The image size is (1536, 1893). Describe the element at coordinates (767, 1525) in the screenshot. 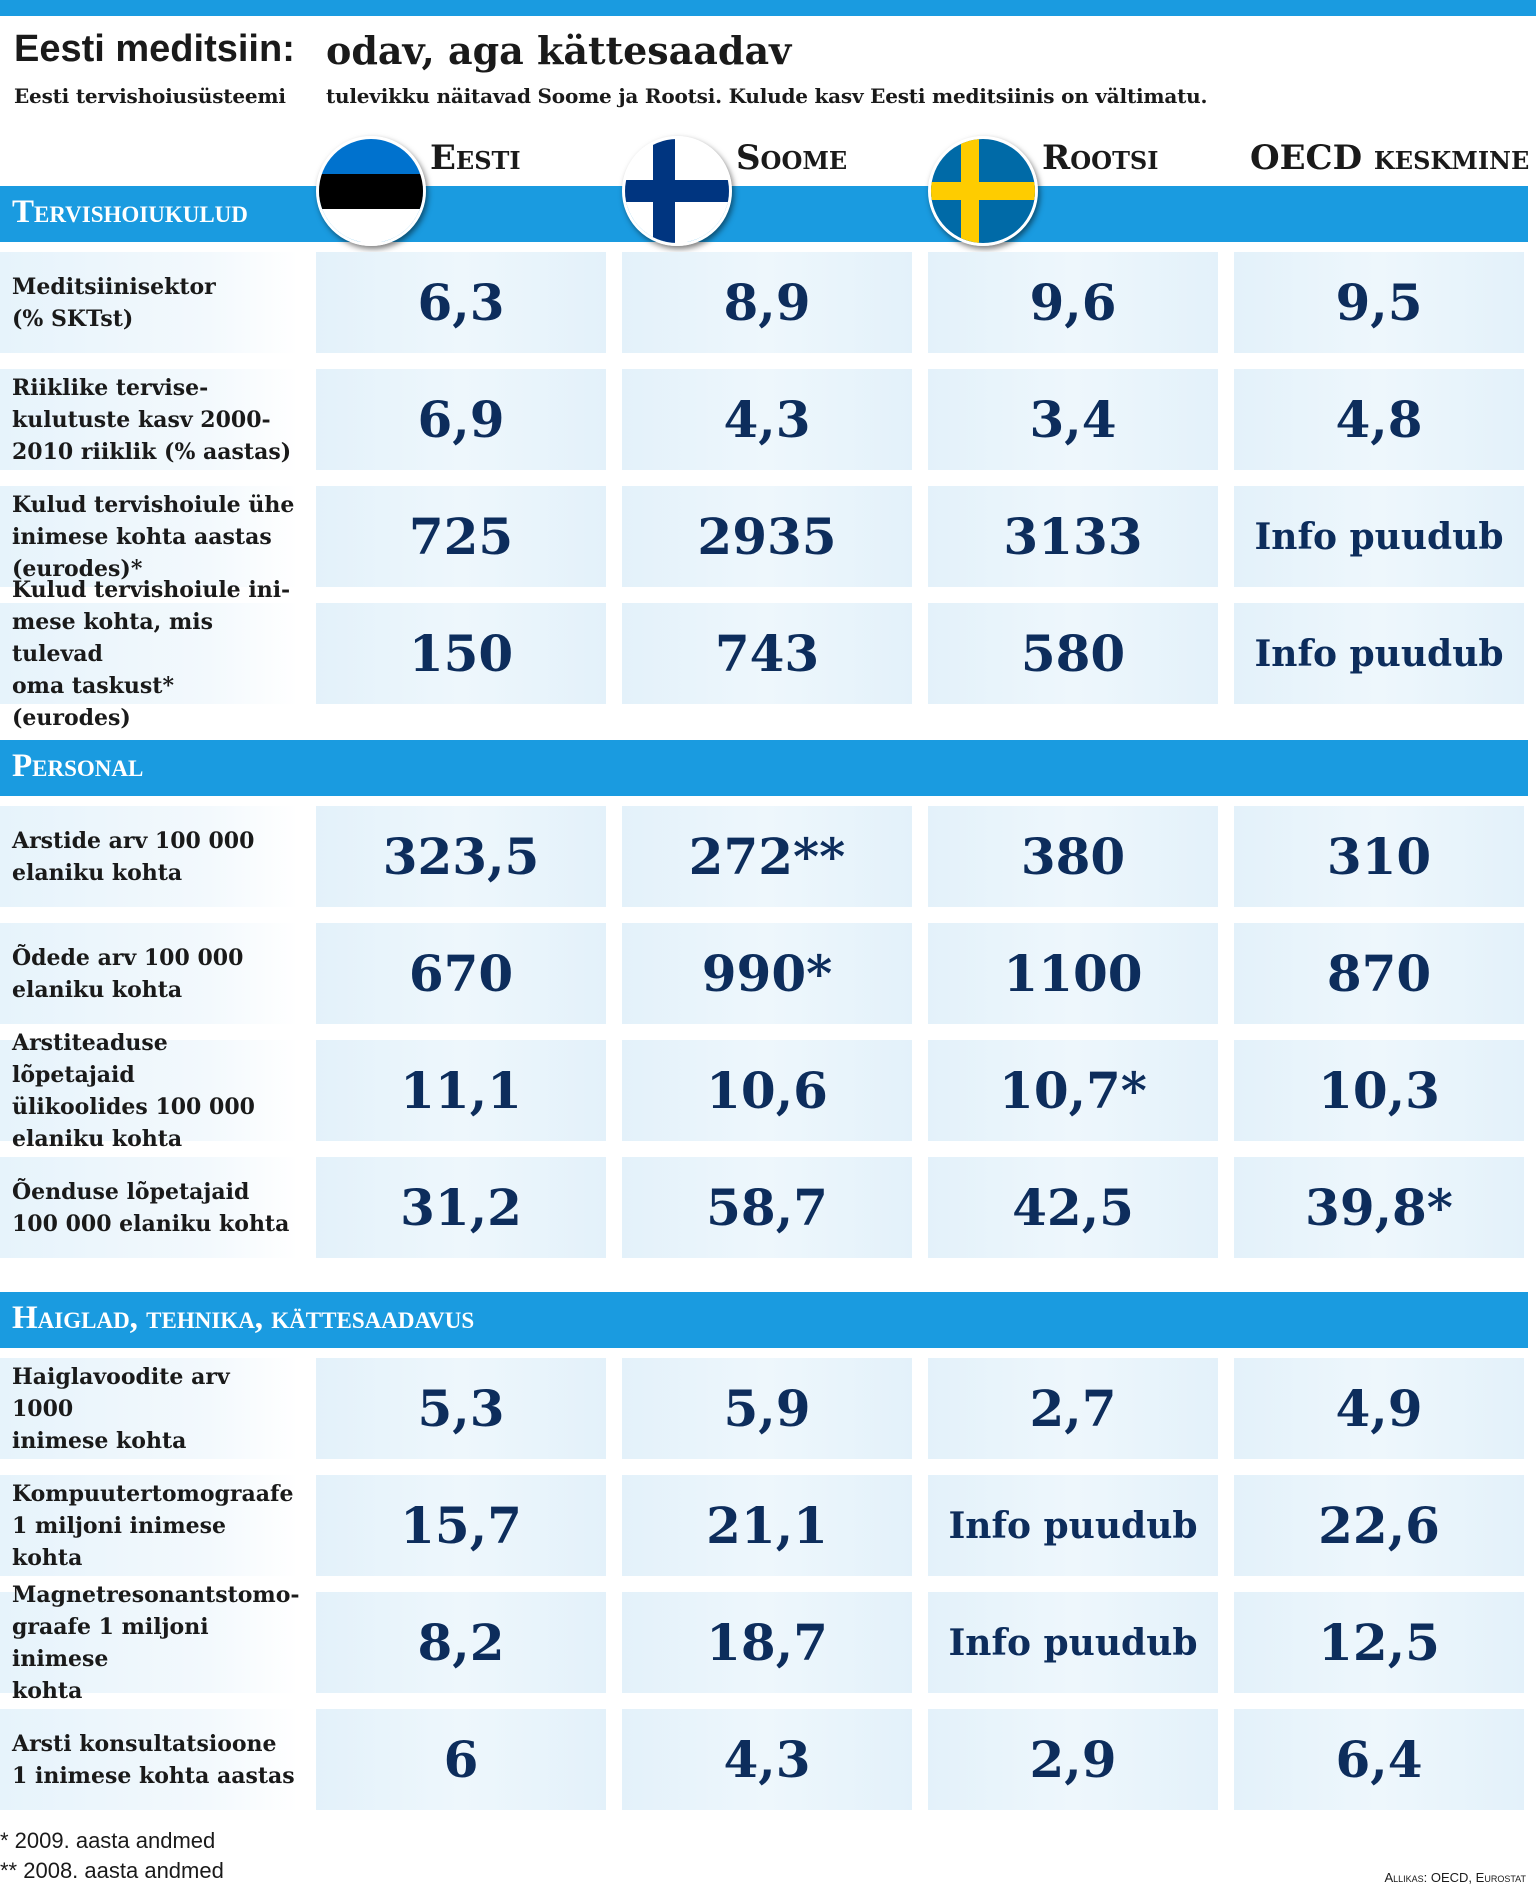

I see `table-cell-soome: 21,1` at that location.